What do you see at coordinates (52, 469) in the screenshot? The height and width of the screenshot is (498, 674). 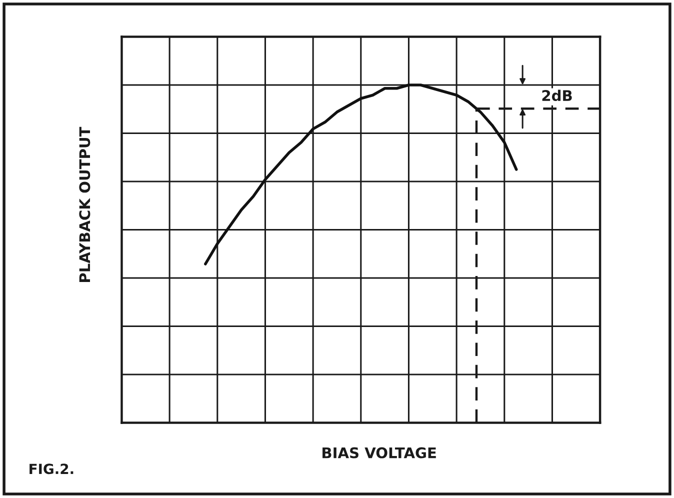 I see `caption: FIG.2.` at bounding box center [52, 469].